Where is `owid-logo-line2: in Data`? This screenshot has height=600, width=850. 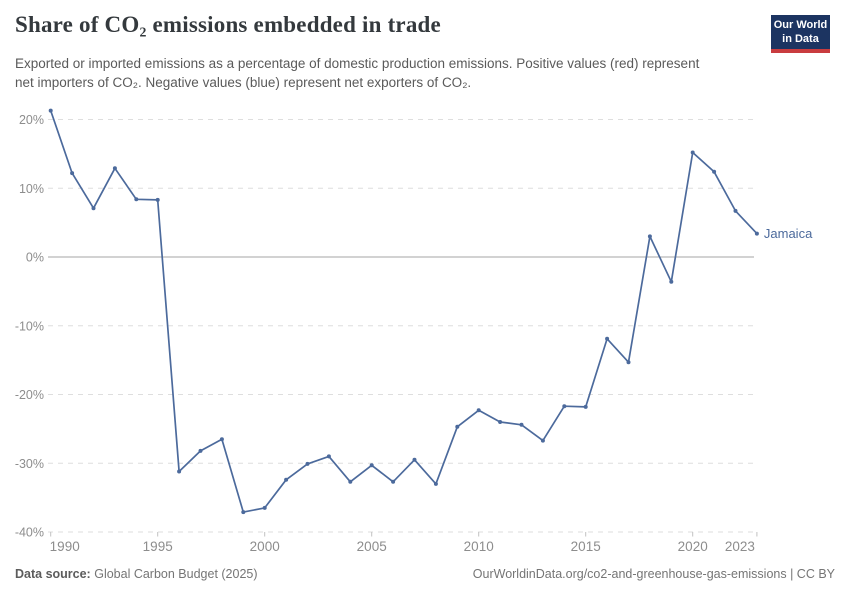
owid-logo-line2: in Data is located at coordinates (800, 38).